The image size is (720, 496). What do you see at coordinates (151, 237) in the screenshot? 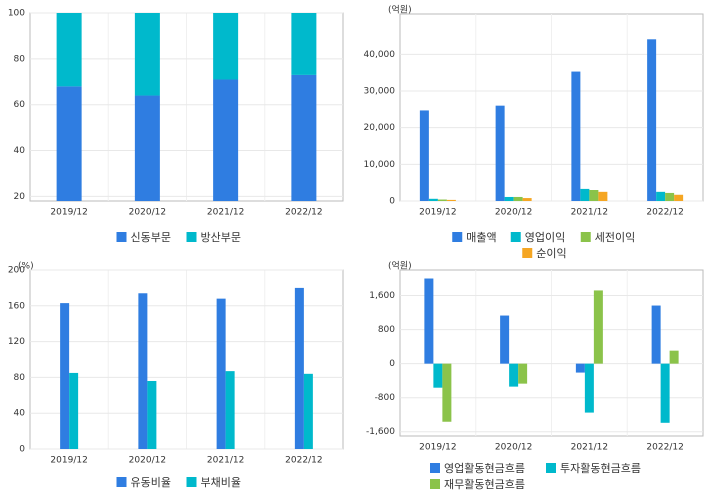
I see `legend-label: 신동부문` at bounding box center [151, 237].